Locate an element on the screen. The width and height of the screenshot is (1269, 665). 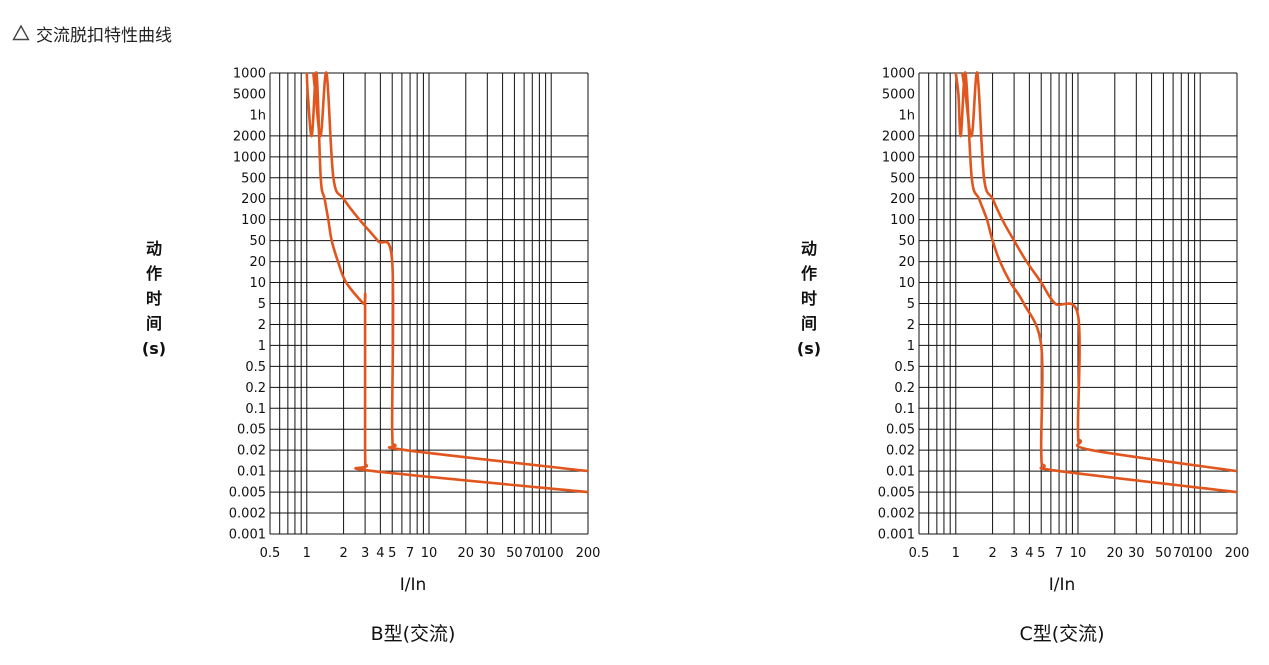
chart-caption: C型(交流) is located at coordinates (1061, 634).